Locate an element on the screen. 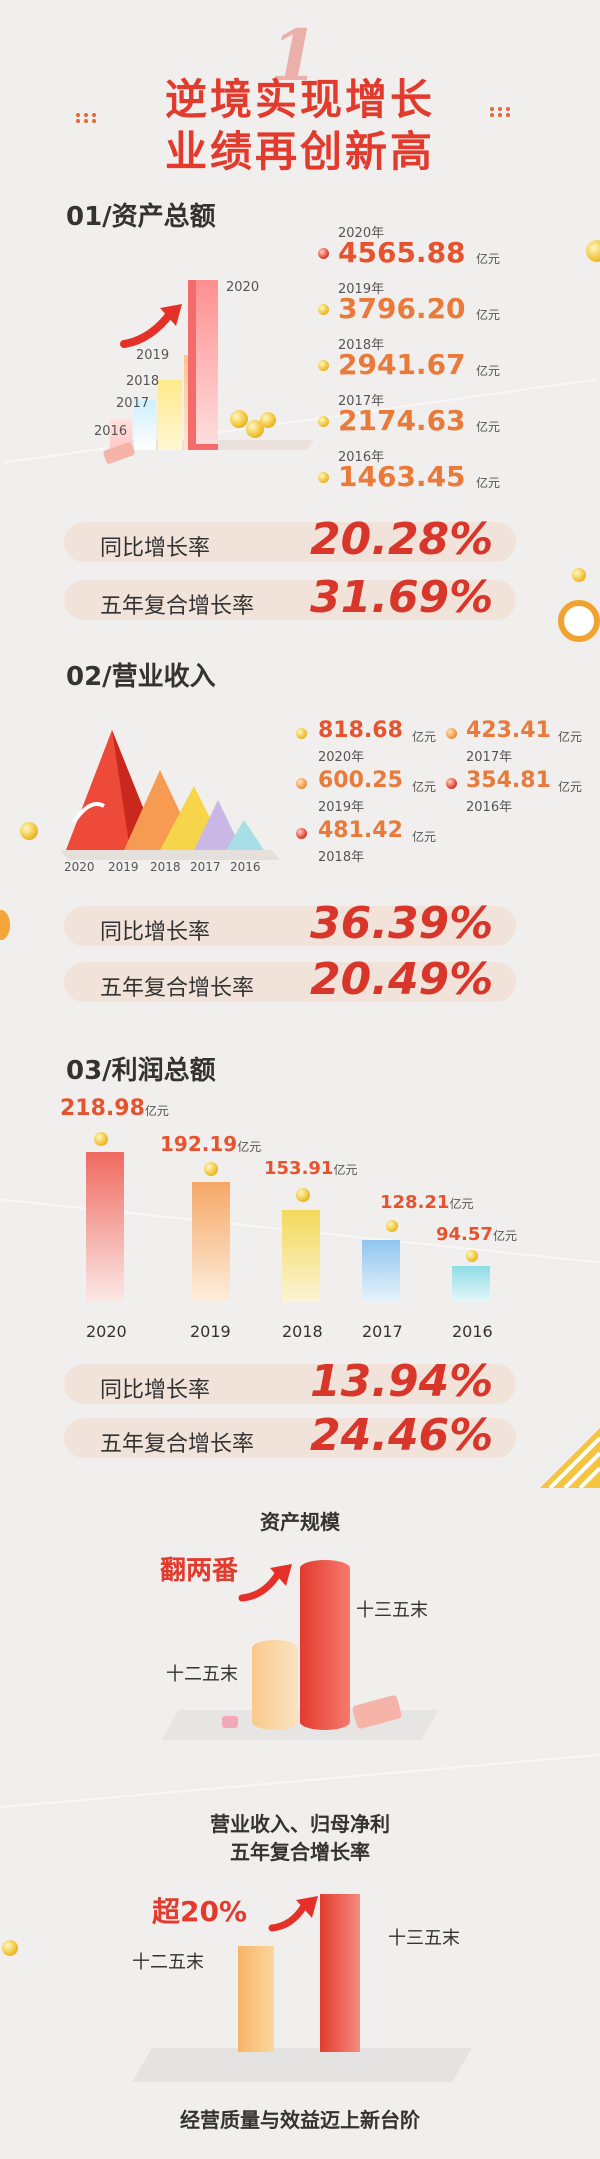  assets-year: 2018年 is located at coordinates (361, 345).